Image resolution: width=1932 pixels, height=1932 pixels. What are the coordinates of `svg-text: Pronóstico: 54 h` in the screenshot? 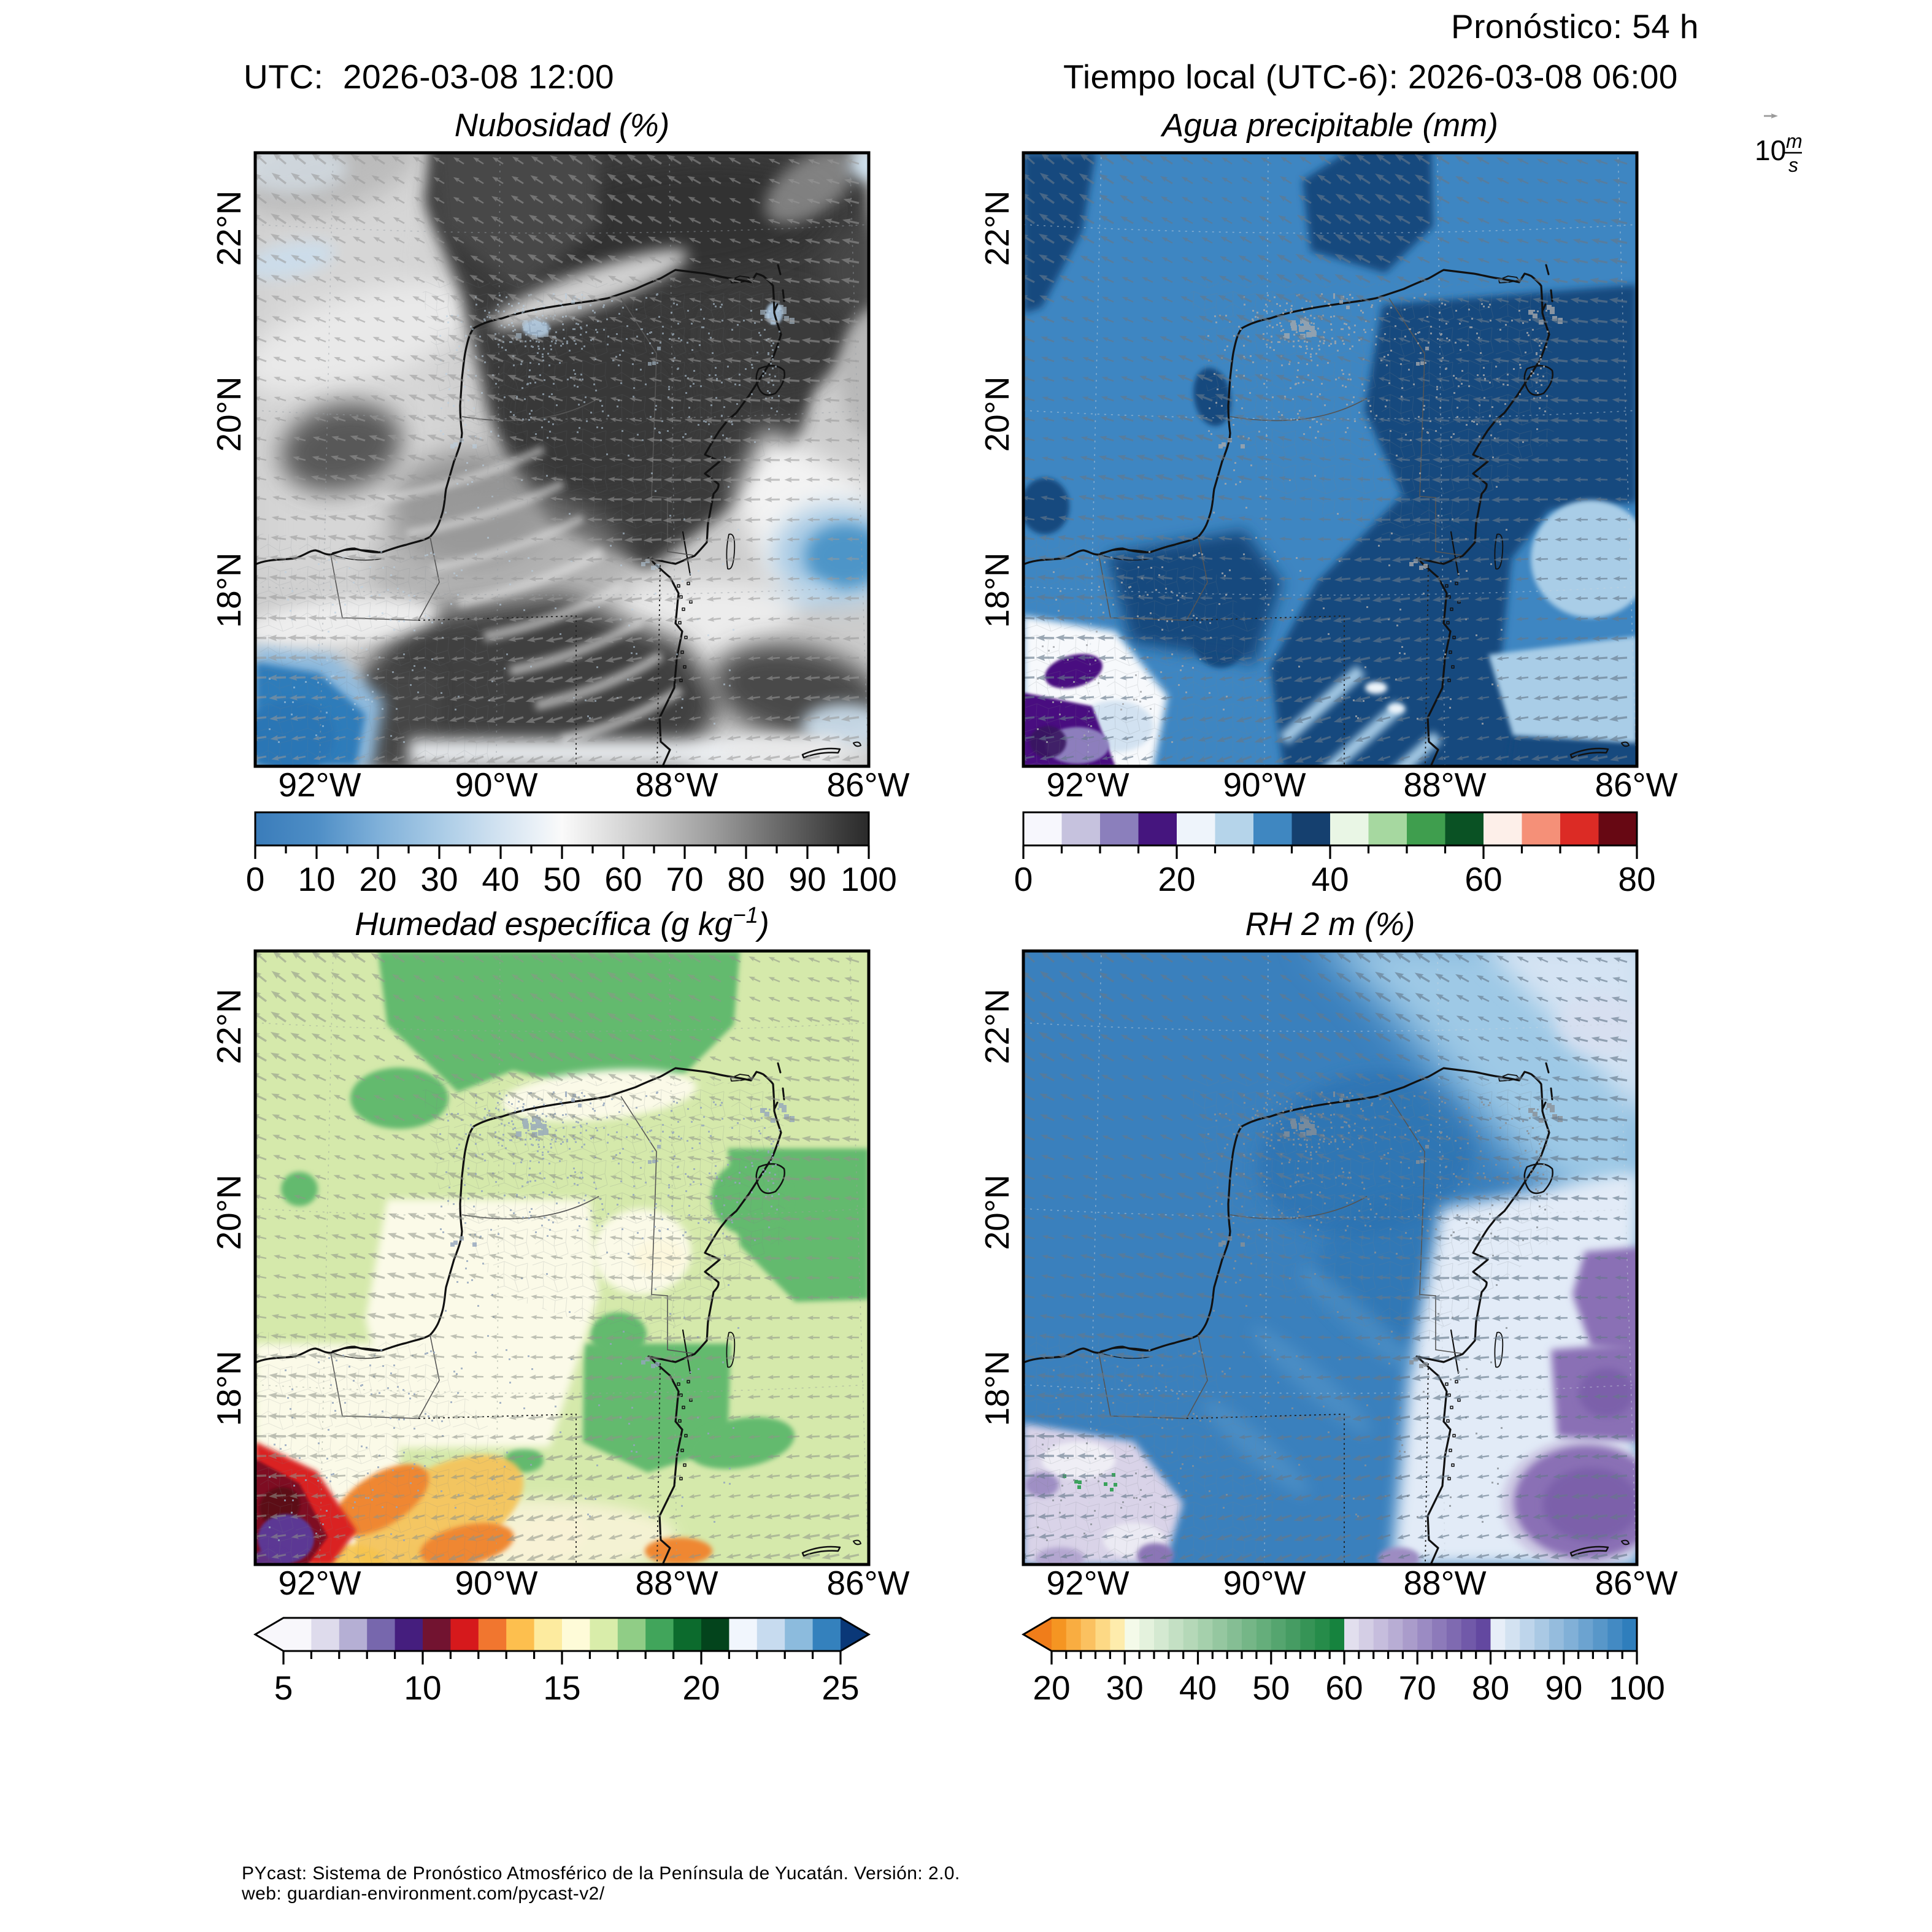 It's located at (1575, 26).